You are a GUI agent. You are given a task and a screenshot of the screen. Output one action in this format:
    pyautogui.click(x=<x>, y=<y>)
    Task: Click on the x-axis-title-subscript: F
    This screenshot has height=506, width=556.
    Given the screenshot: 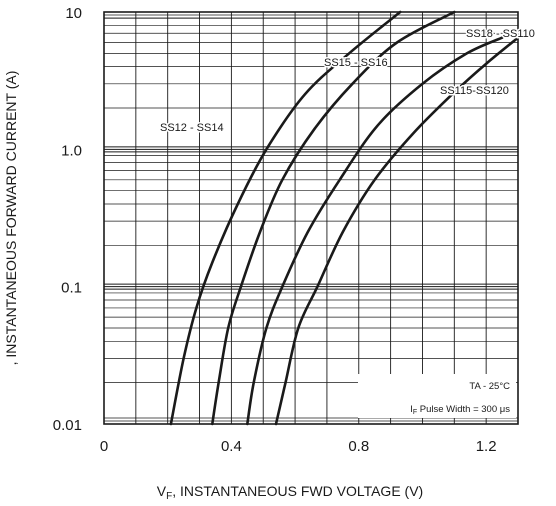 What is the action you would take?
    pyautogui.click(x=169, y=496)
    